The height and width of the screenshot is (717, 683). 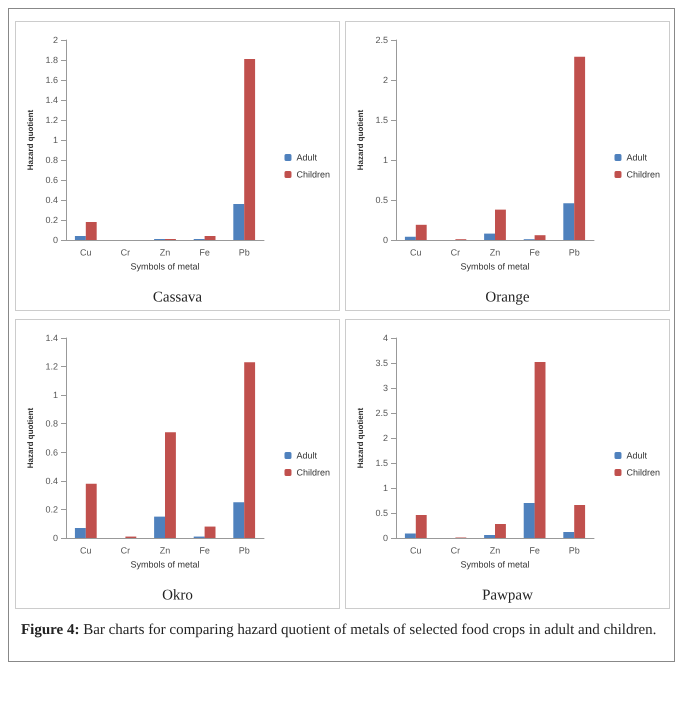 What do you see at coordinates (385, 338) in the screenshot?
I see `y-tick-label: 4` at bounding box center [385, 338].